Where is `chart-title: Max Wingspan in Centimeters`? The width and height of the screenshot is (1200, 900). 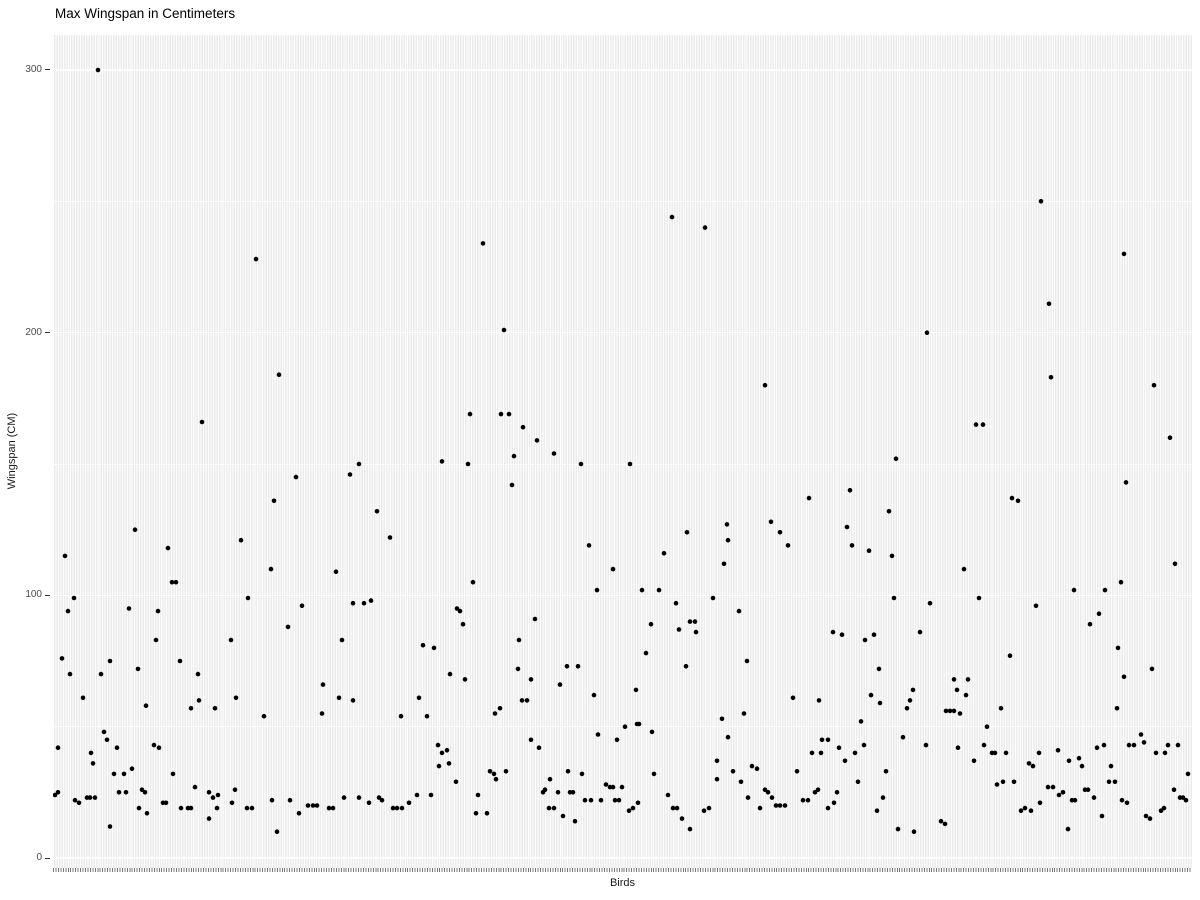 chart-title: Max Wingspan in Centimeters is located at coordinates (145, 13).